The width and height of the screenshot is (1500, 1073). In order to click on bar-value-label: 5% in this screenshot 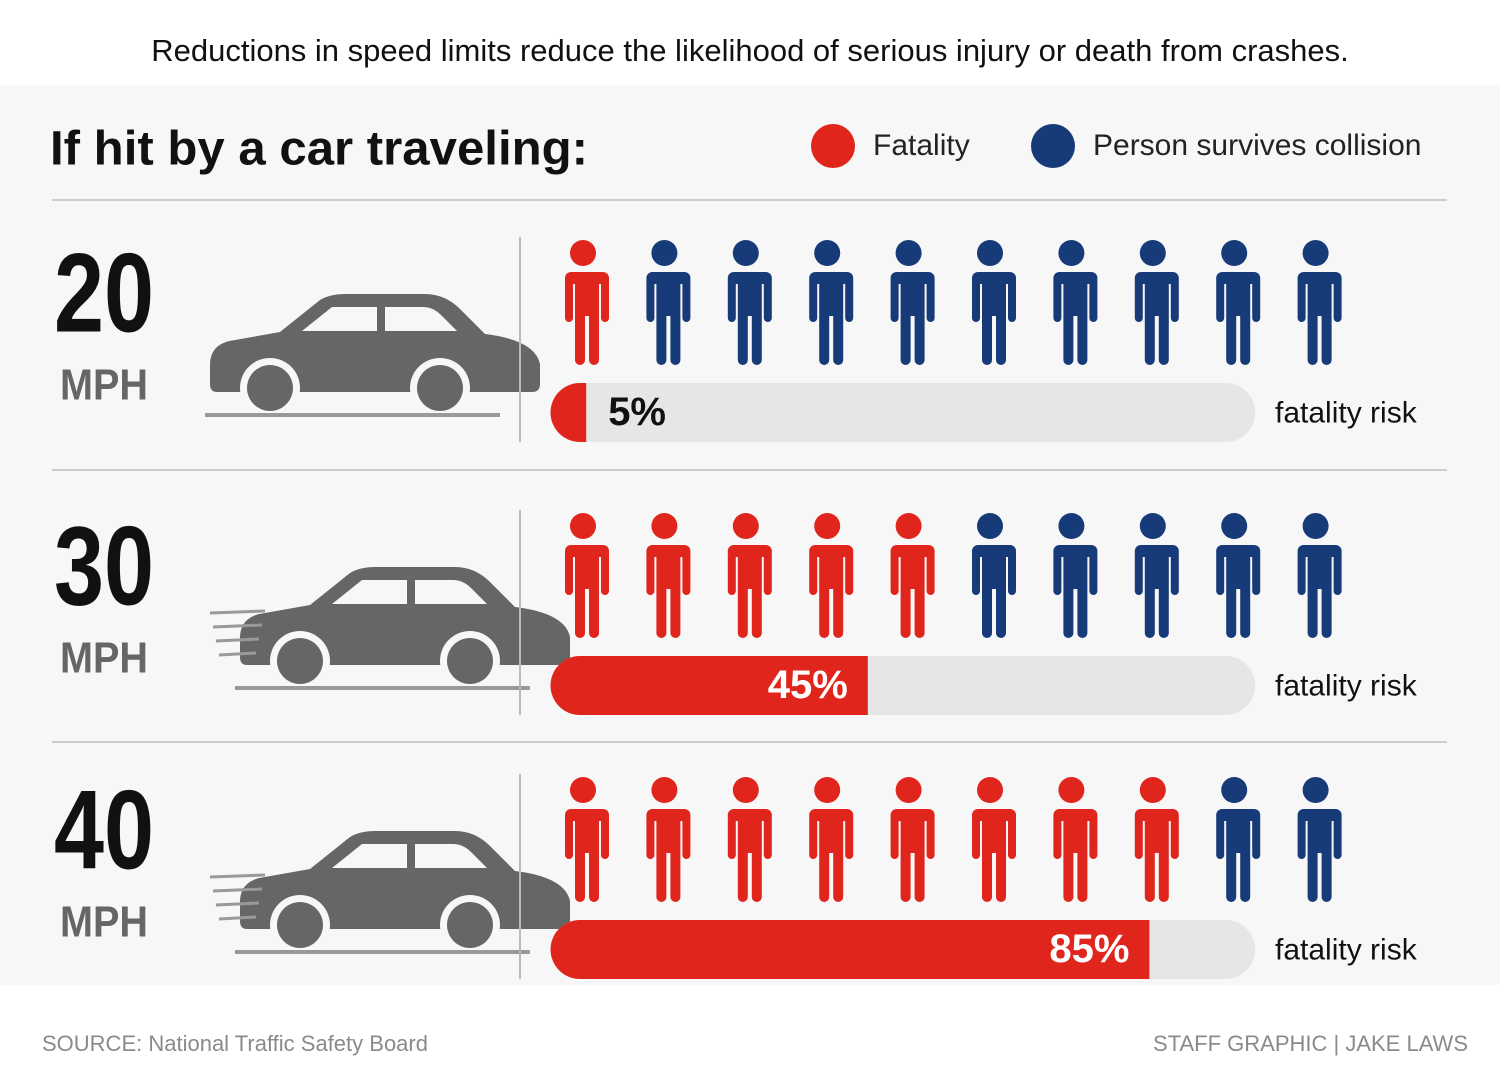, I will do `click(637, 412)`.